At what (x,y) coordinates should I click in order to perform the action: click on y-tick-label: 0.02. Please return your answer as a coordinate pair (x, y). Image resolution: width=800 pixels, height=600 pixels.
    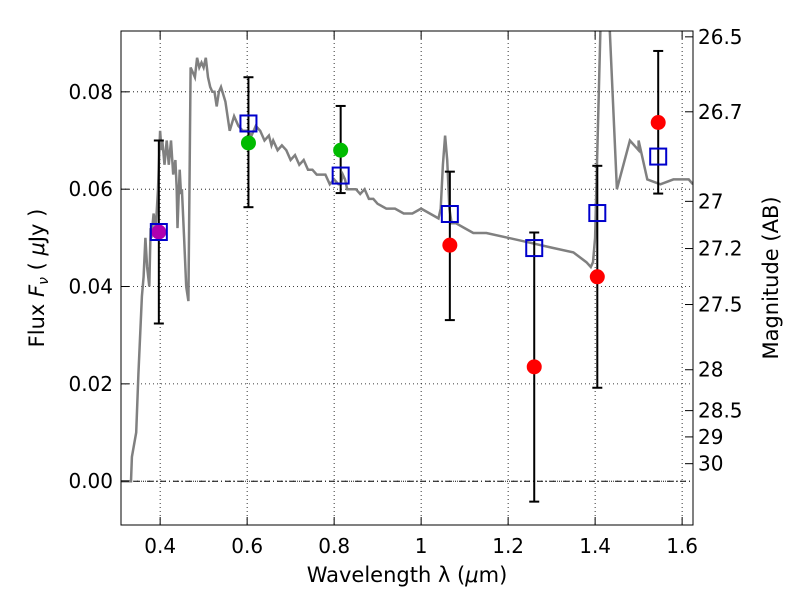
    Looking at the image, I should click on (90, 384).